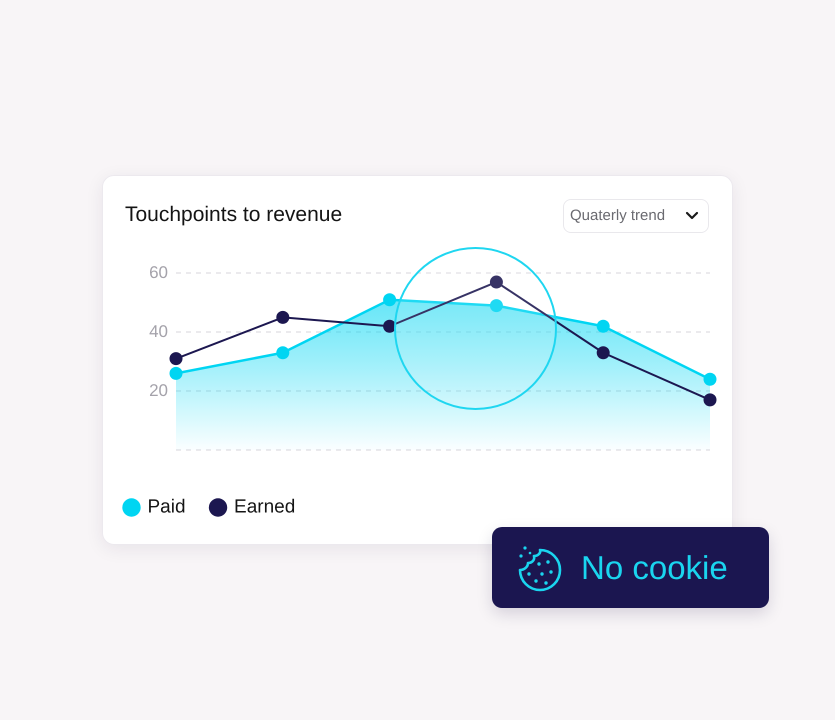 The image size is (835, 720). I want to click on dropdown: Quaterly trend, so click(636, 216).